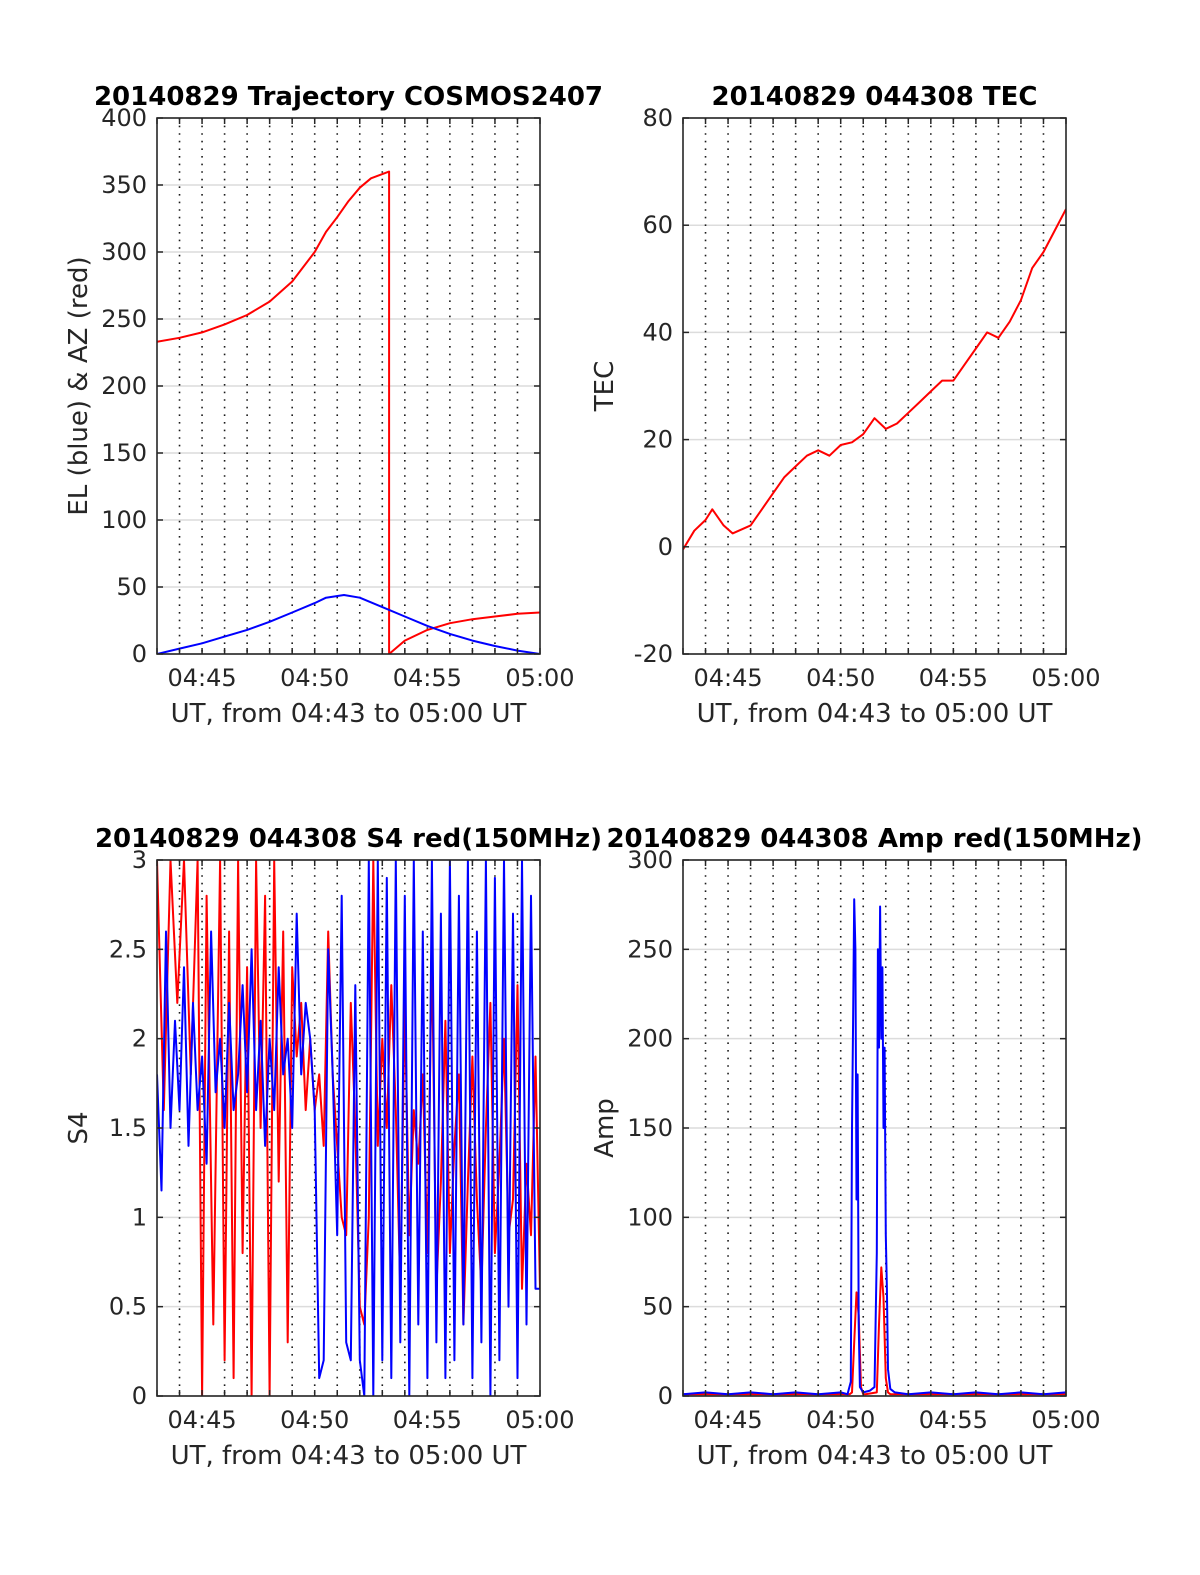  I want to click on y-axis-label: Amp, so click(605, 1128).